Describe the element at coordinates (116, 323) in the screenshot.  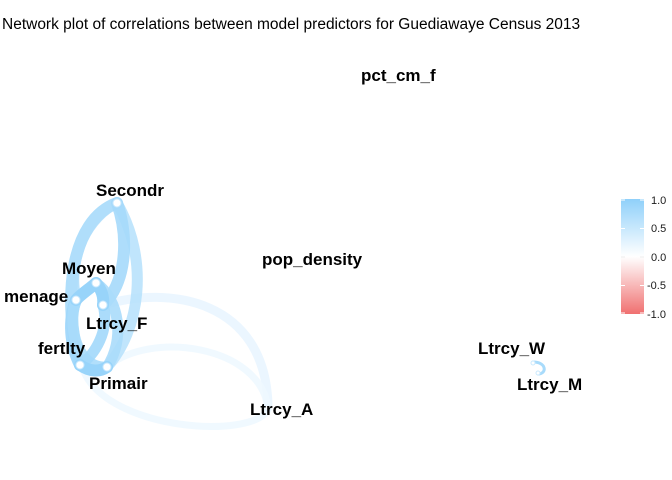
I see `node-label-ltrcy-f: Ltrcy_F` at that location.